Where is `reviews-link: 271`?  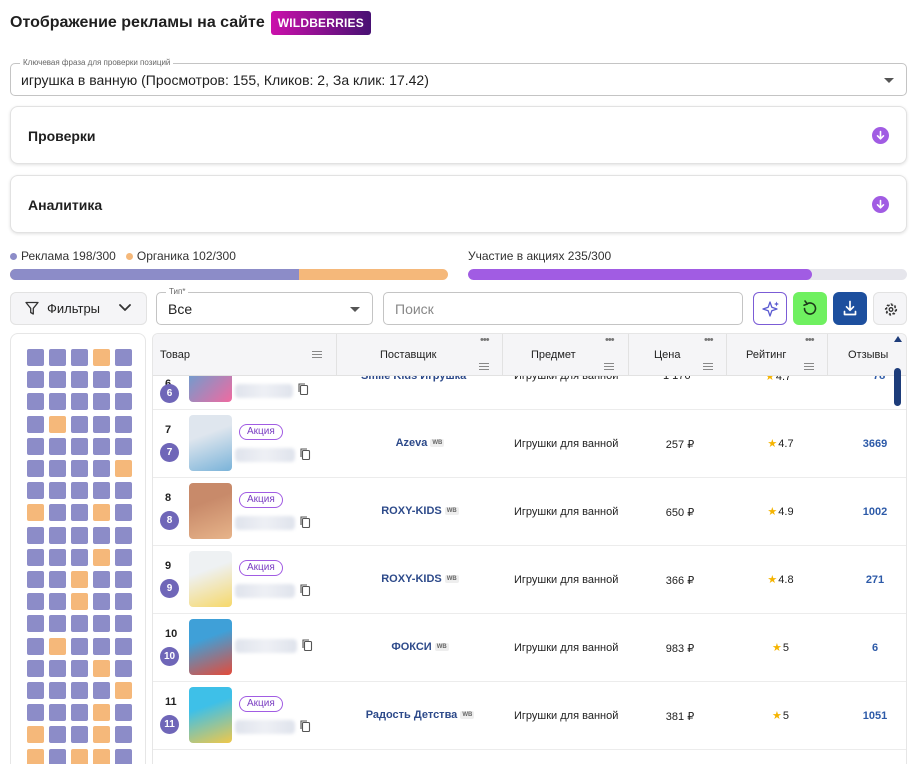
reviews-link: 271 is located at coordinates (875, 580).